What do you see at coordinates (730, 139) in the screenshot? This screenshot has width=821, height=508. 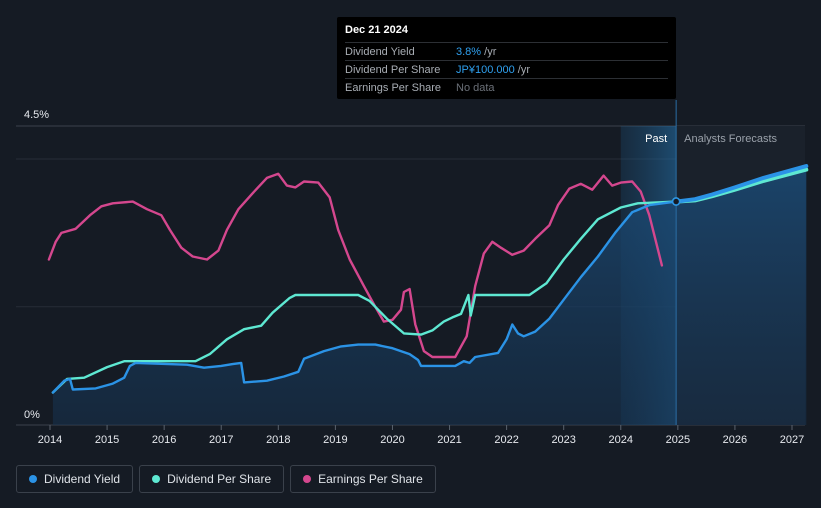 I see `forecast-region-label: Analysts Forecasts` at bounding box center [730, 139].